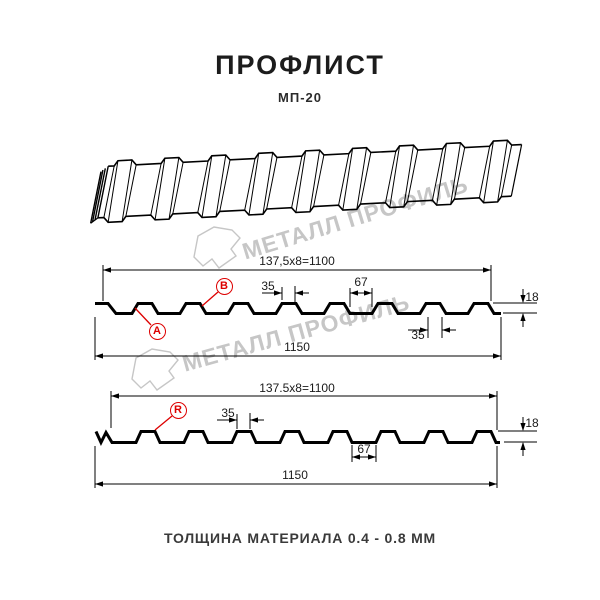 Image resolution: width=600 pixels, height=600 pixels. What do you see at coordinates (178, 410) in the screenshot?
I see `marker-side-r: R` at bounding box center [178, 410].